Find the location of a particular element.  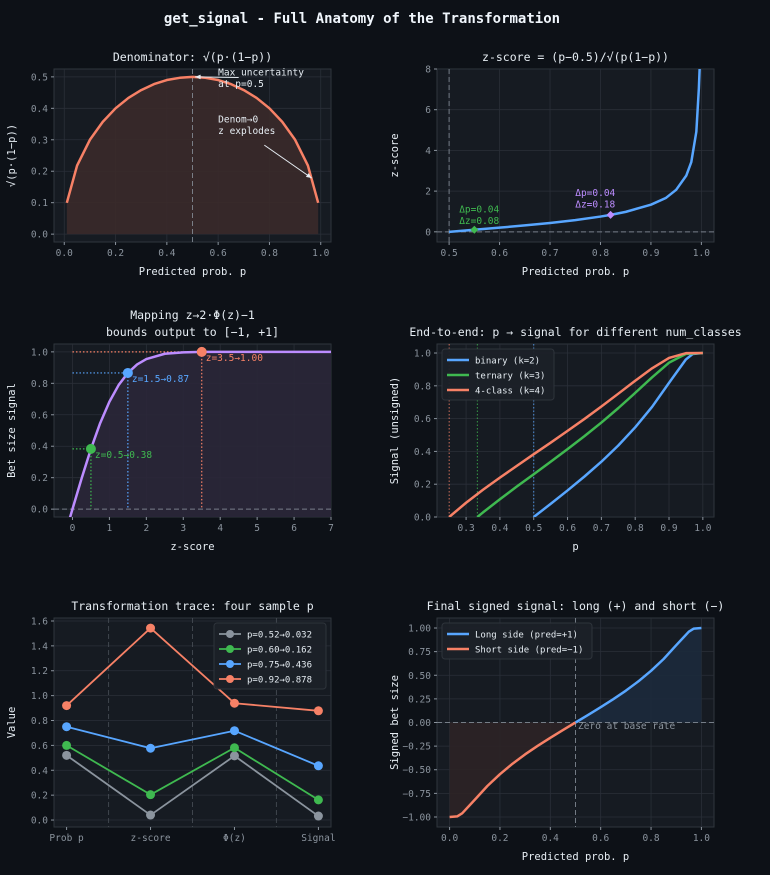

marker-point is located at coordinates (90, 448).